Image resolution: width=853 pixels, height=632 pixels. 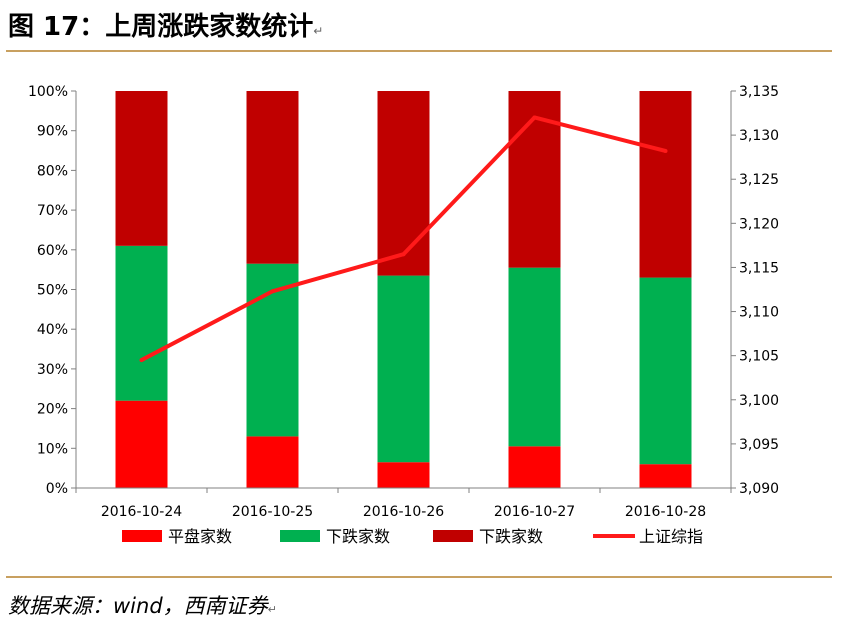 What do you see at coordinates (759, 401) in the screenshot?
I see `y-right-tick-label: 3,100` at bounding box center [759, 401].